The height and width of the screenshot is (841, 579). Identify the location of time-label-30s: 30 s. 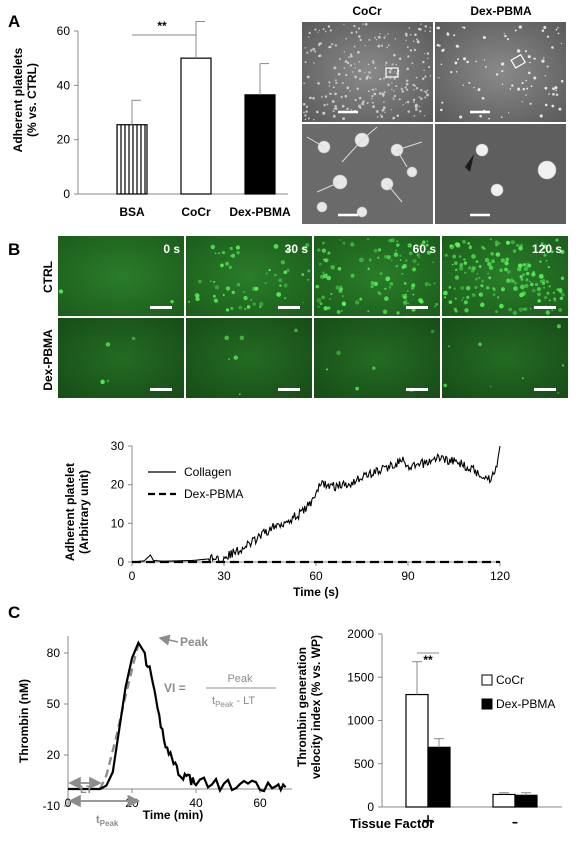
(296, 249).